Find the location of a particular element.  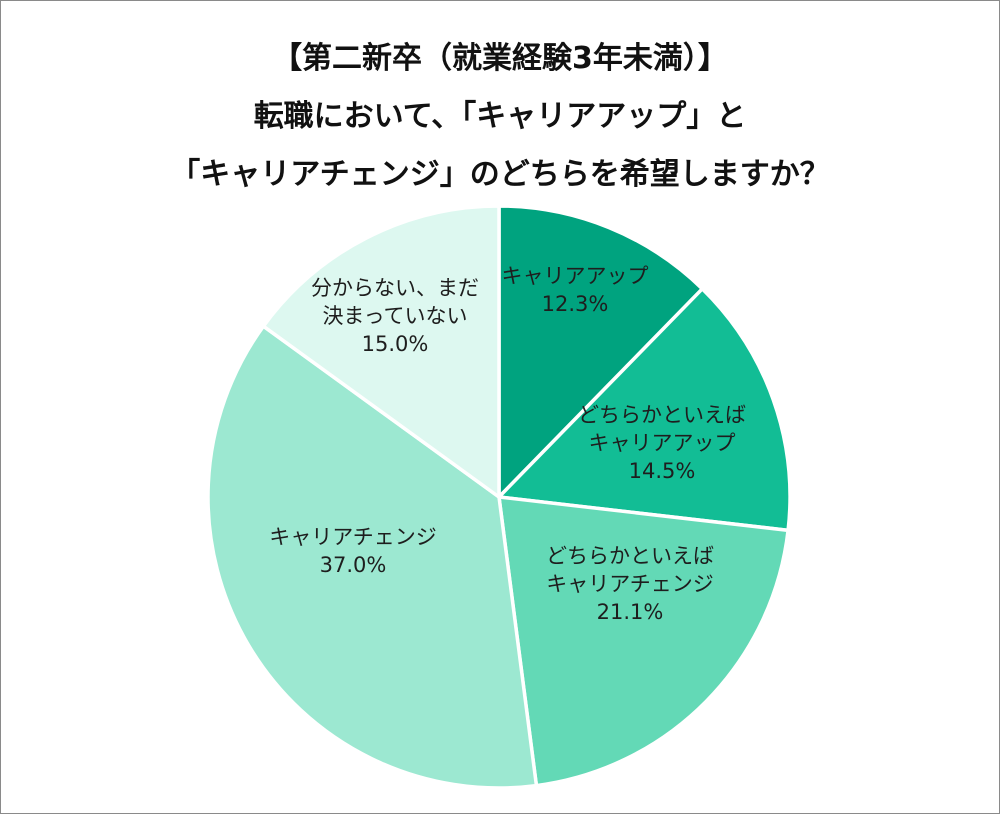

slice-value-label: 15.0% is located at coordinates (395, 344).